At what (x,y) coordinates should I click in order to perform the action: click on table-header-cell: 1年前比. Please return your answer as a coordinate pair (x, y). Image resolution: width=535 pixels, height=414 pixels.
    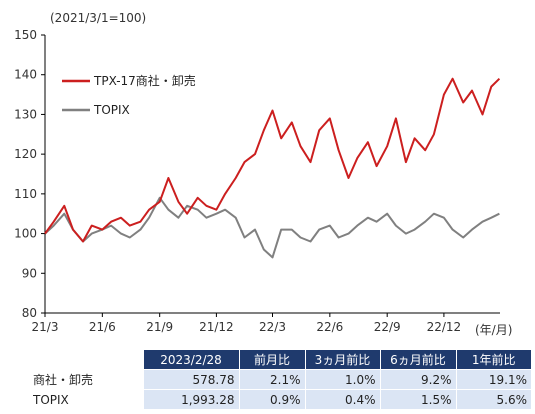
    Looking at the image, I should click on (493, 360).